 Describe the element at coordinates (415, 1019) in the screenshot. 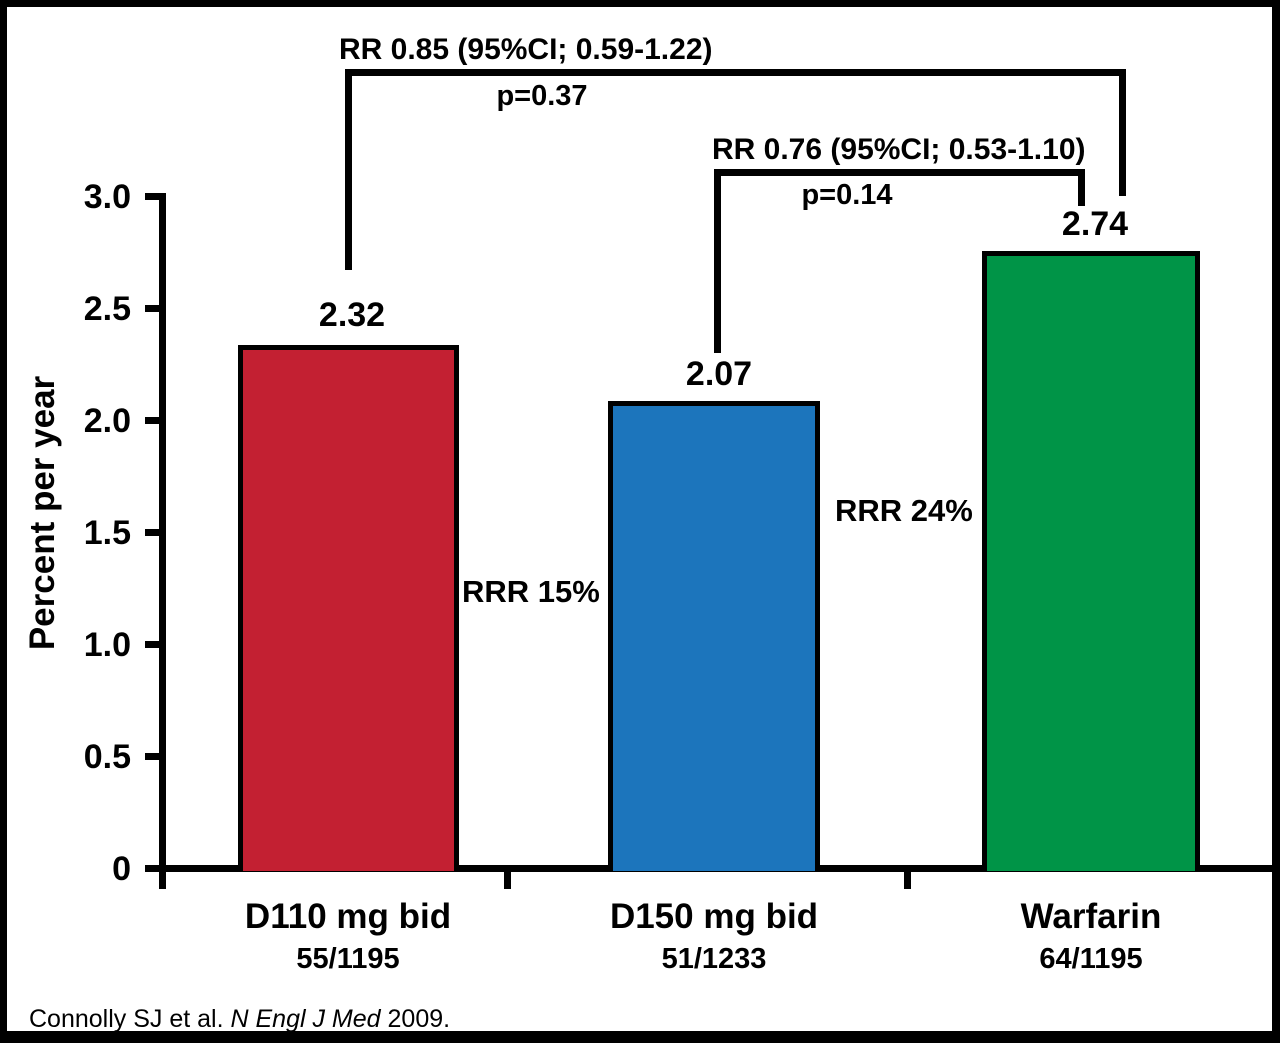

I see `citation-year: 2009.` at that location.